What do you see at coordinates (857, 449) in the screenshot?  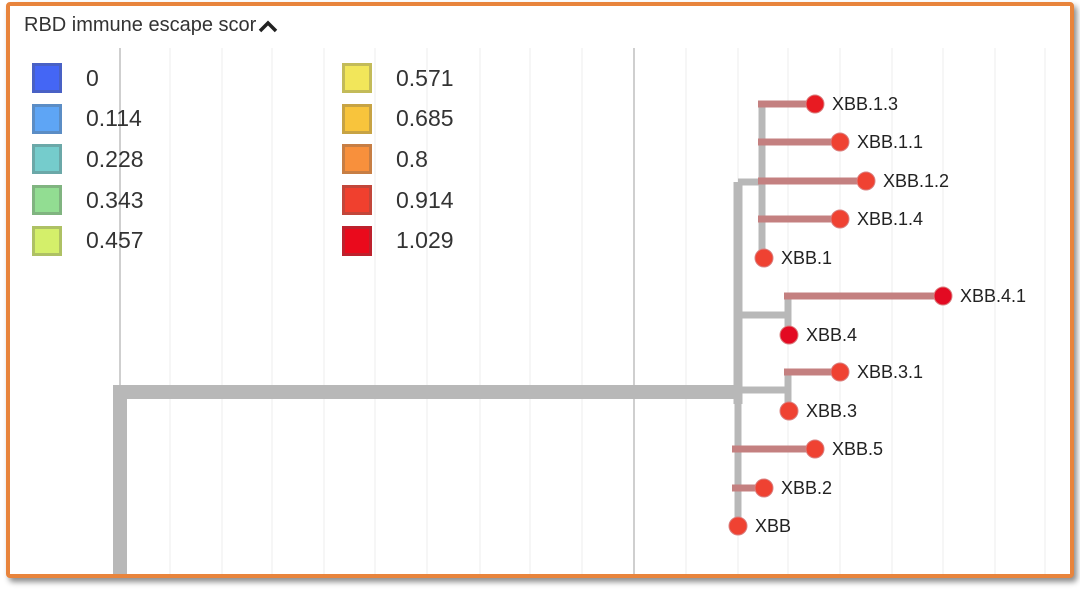 I see `tip-label: XBB.5` at bounding box center [857, 449].